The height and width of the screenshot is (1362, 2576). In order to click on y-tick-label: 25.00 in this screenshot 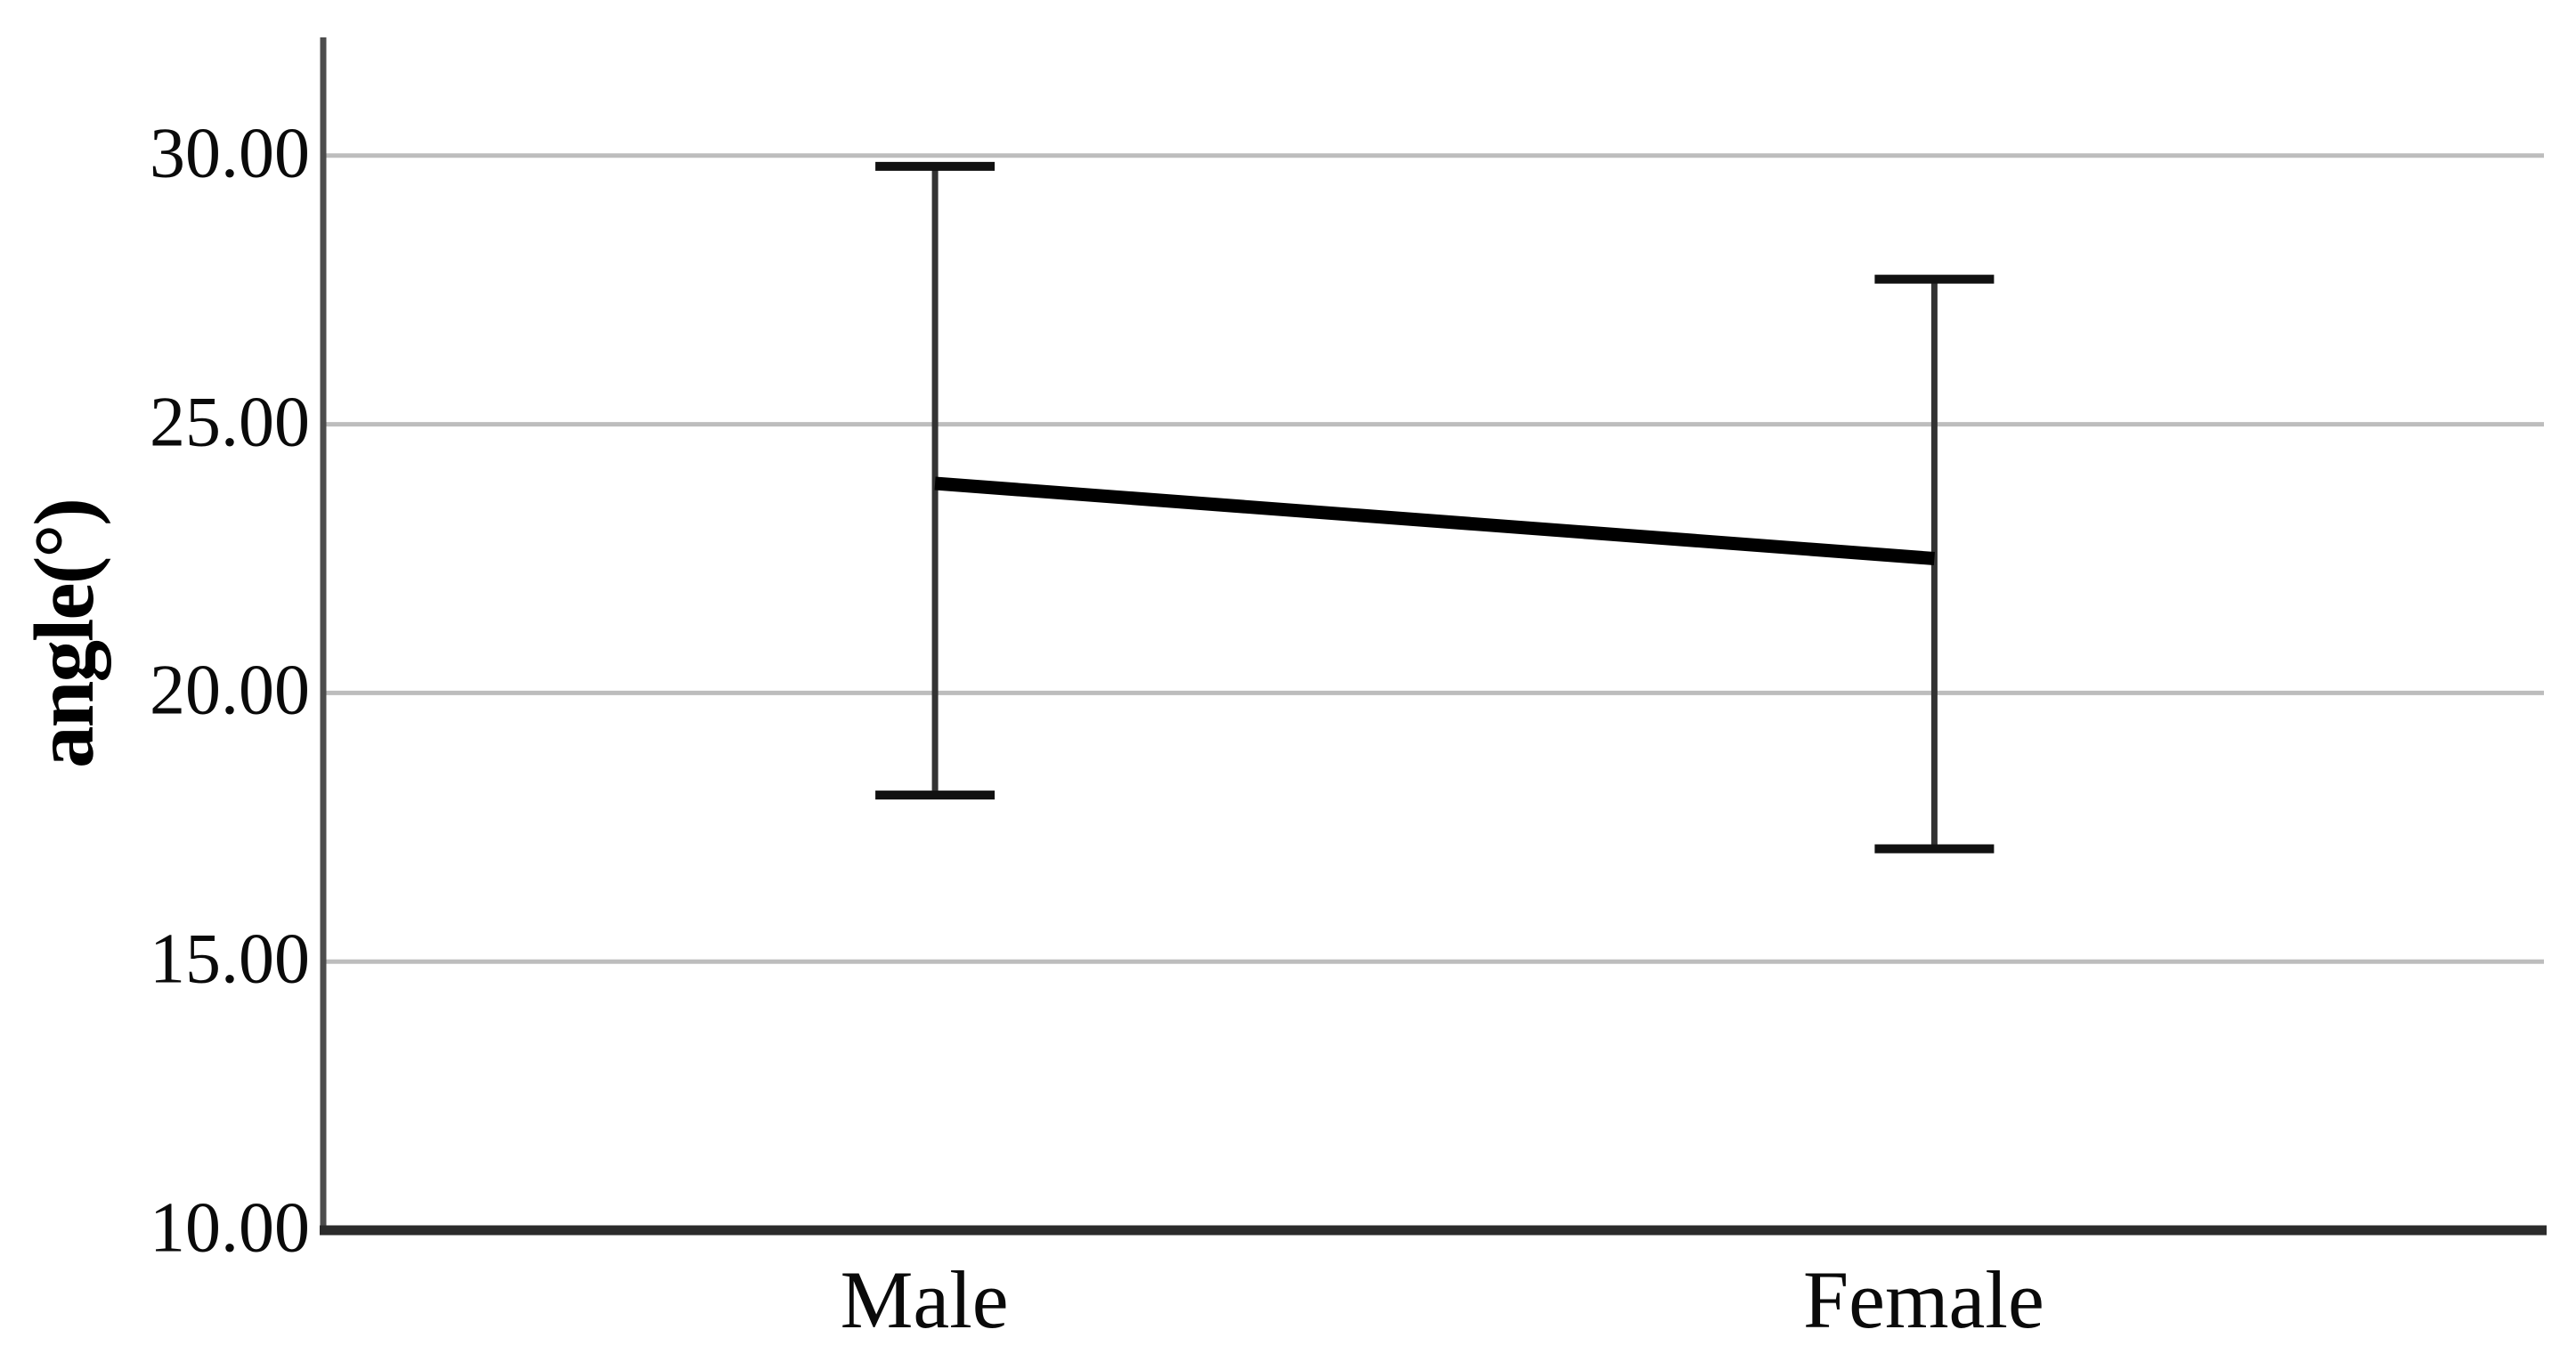, I will do `click(230, 422)`.